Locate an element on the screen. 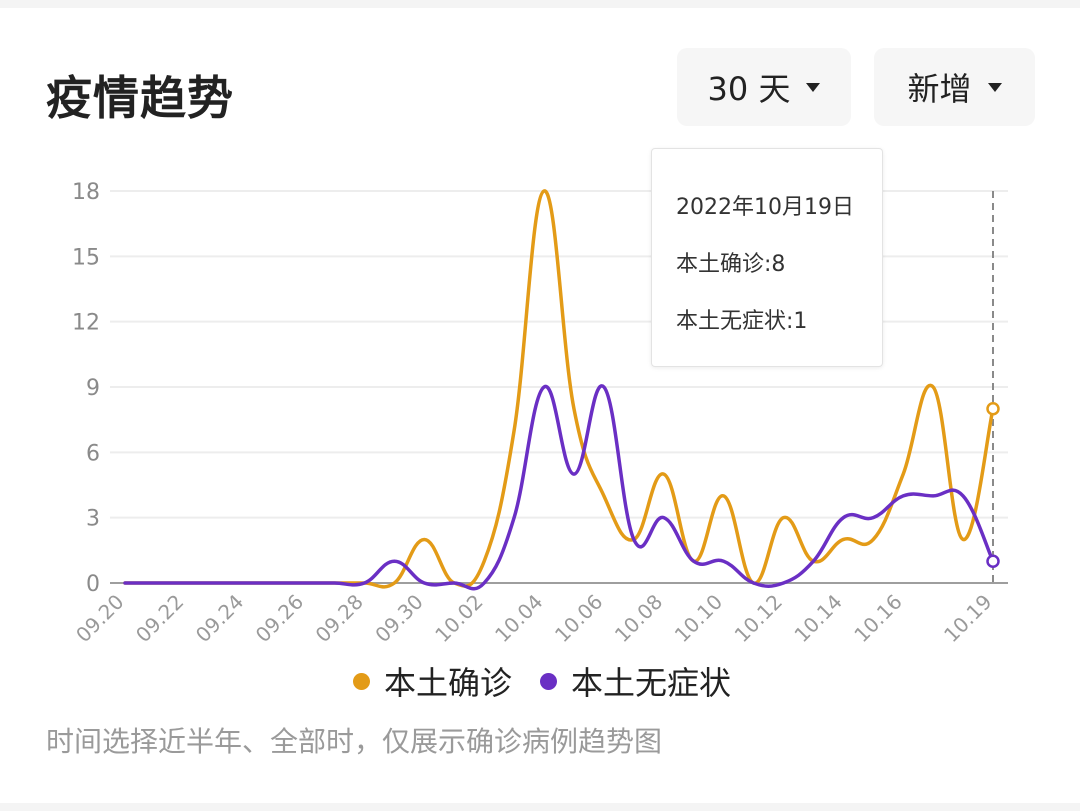  x-tick-label: 10.16 is located at coordinates (877, 618).